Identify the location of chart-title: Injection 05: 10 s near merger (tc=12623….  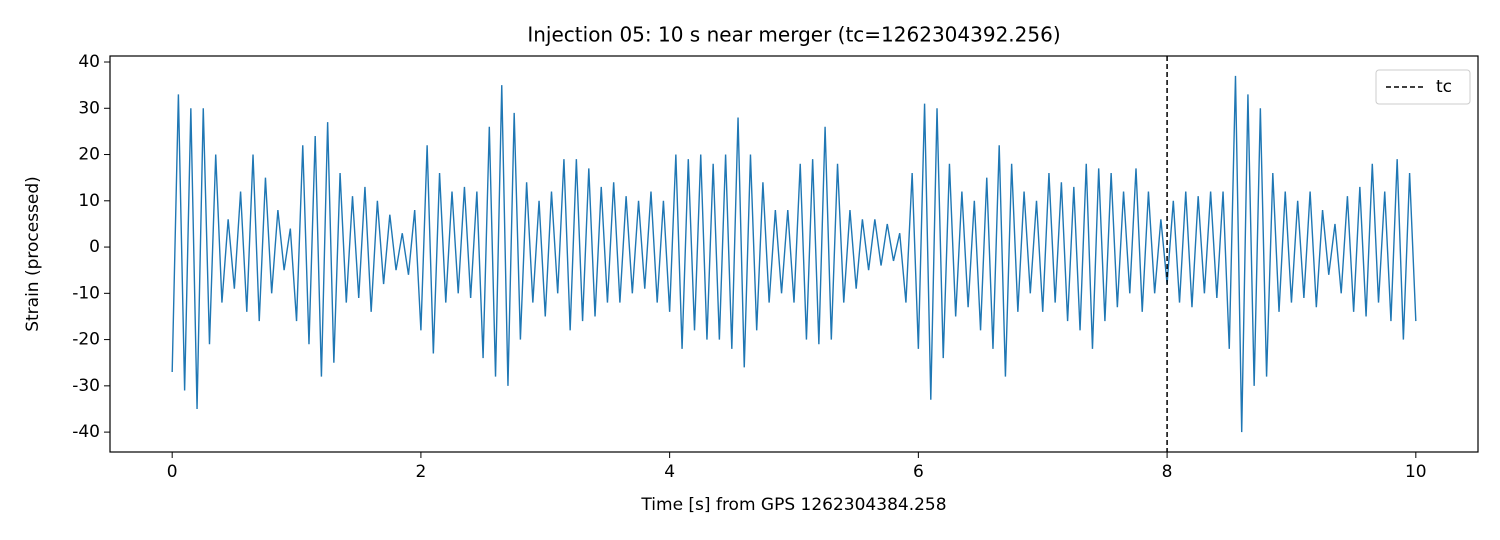
(793, 35).